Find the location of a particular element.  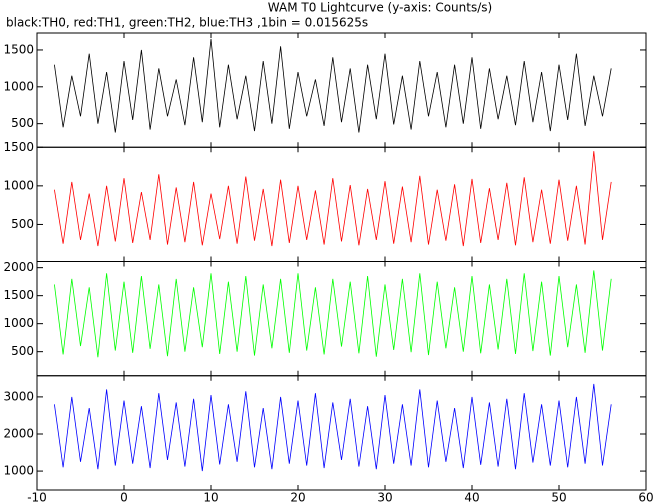

chart-title: WAM T0 Lightcurve (y-axis: Counts/s) is located at coordinates (380, 8).